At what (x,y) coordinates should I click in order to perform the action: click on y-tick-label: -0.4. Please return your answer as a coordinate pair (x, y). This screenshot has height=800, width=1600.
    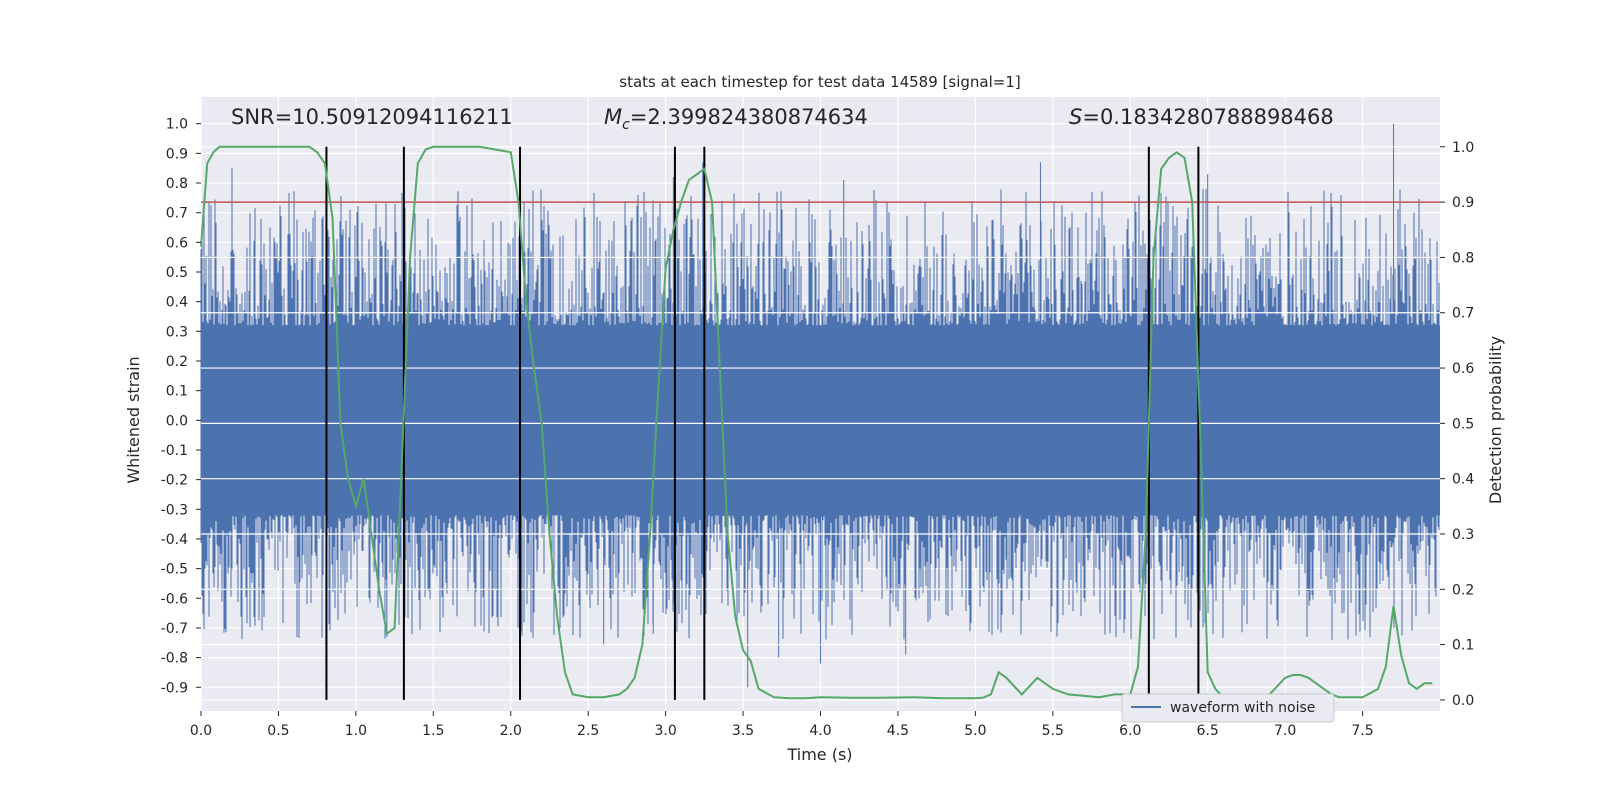
    Looking at the image, I should click on (174, 540).